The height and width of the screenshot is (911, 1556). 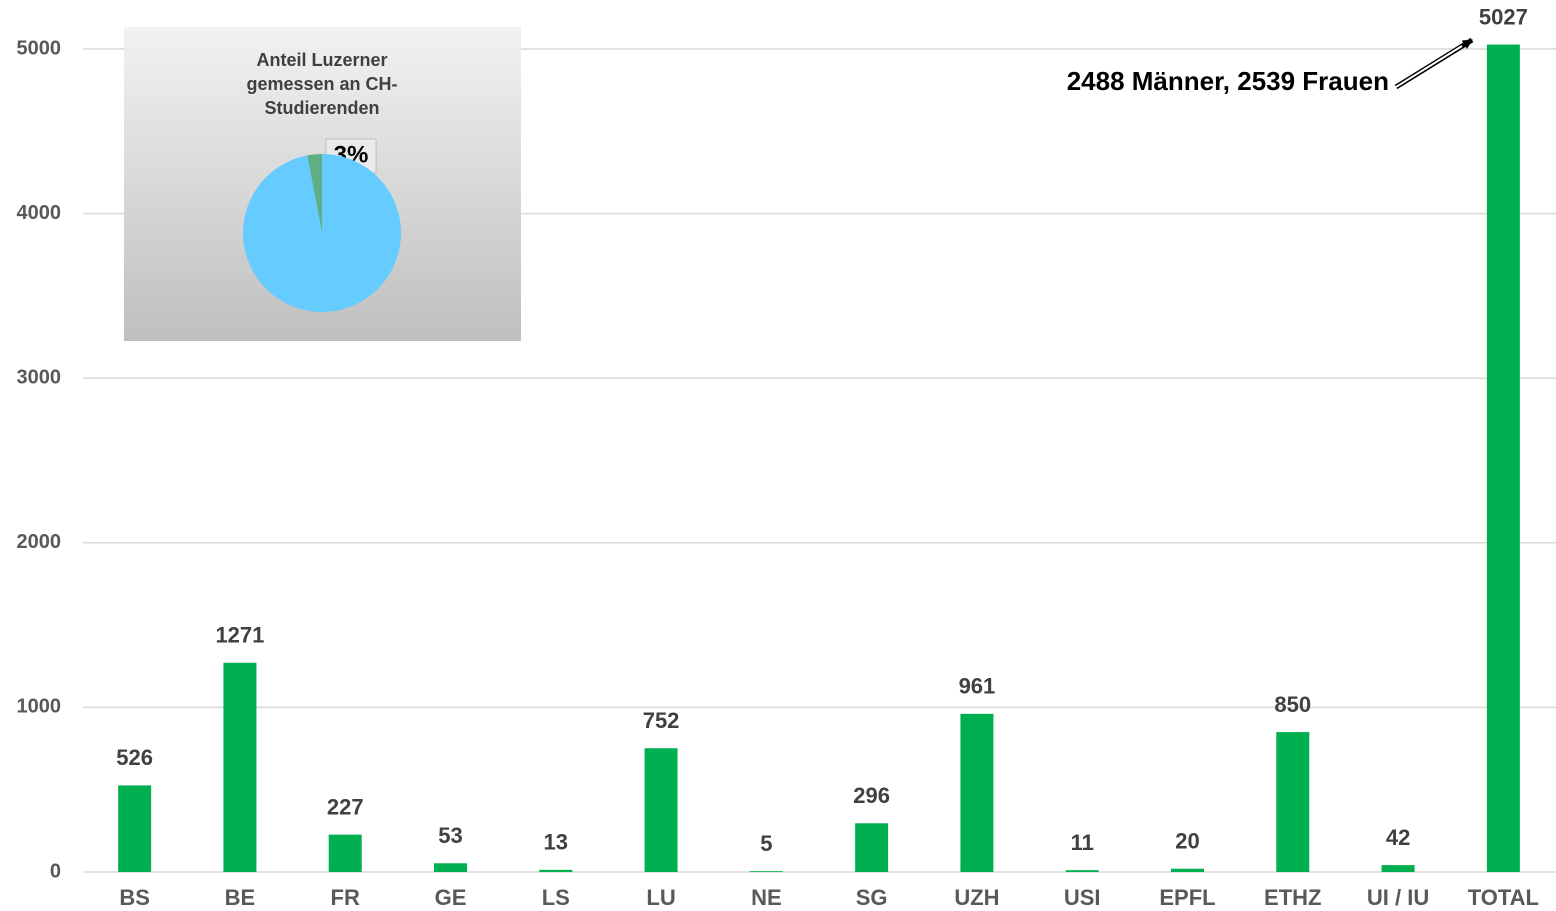 What do you see at coordinates (1398, 897) in the screenshot?
I see `x-tick-label: UI / IU` at bounding box center [1398, 897].